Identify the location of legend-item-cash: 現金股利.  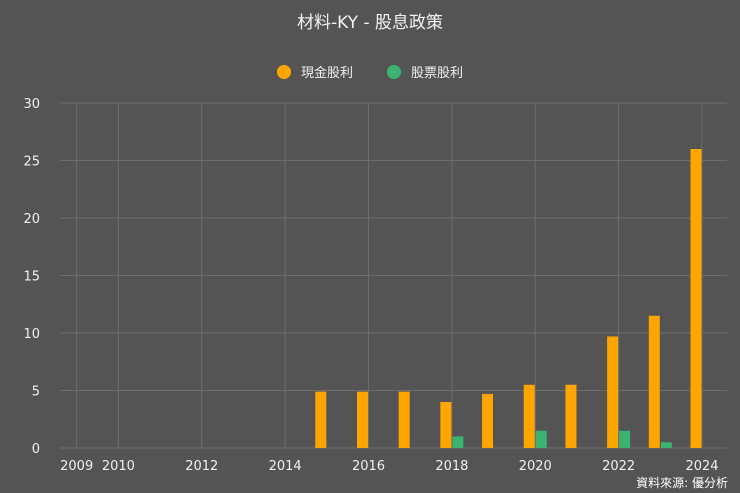
(314, 71).